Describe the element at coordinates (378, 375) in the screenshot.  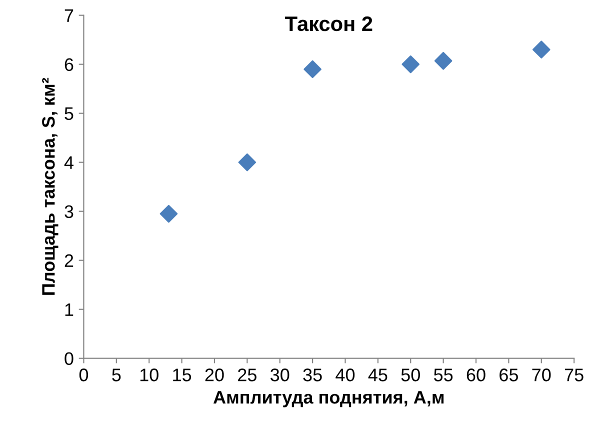
I see `x-tick-label: 45` at that location.